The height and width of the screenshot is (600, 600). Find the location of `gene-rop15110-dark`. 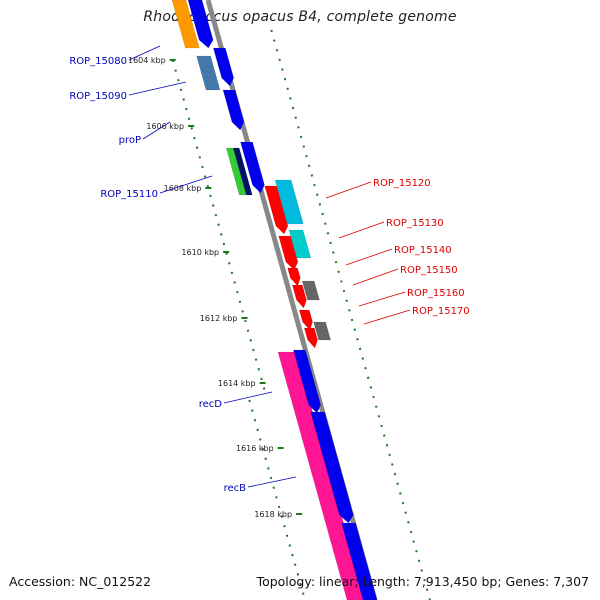

gene-rop15110-dark is located at coordinates (242, 171).